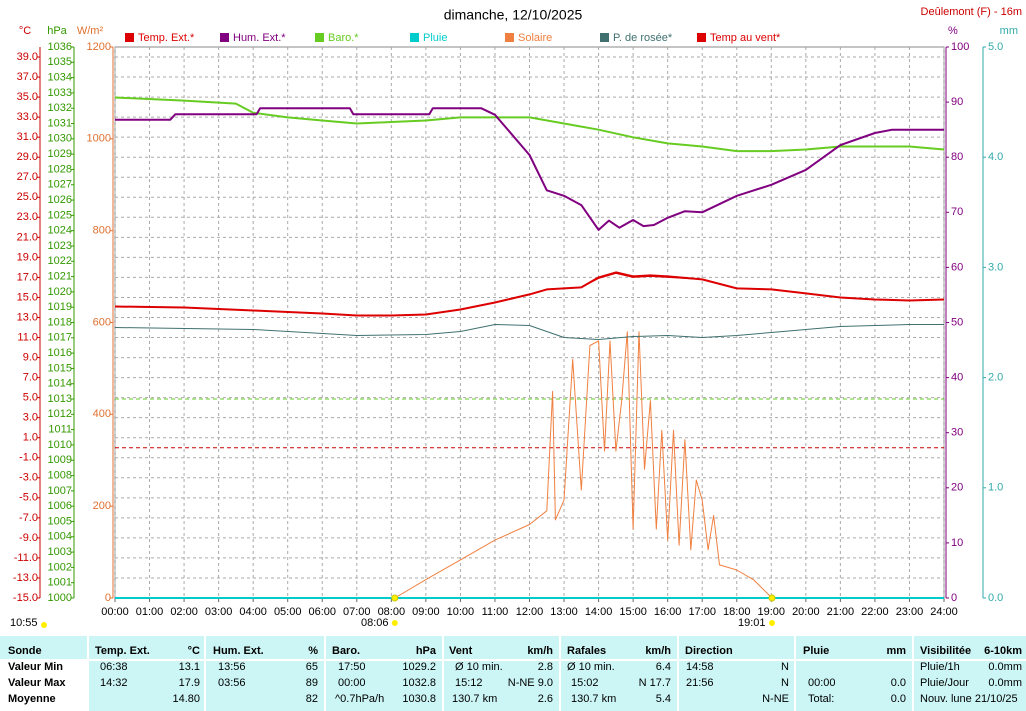 The height and width of the screenshot is (711, 1026). I want to click on table-header: Visibilitée, so click(945, 651).